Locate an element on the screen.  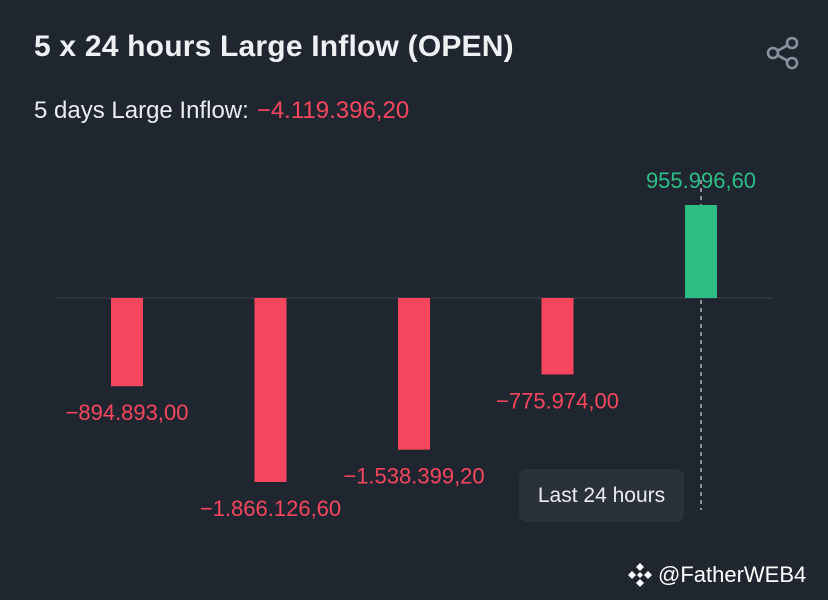
summary-label: 5 days Large Inflow: is located at coordinates (141, 110).